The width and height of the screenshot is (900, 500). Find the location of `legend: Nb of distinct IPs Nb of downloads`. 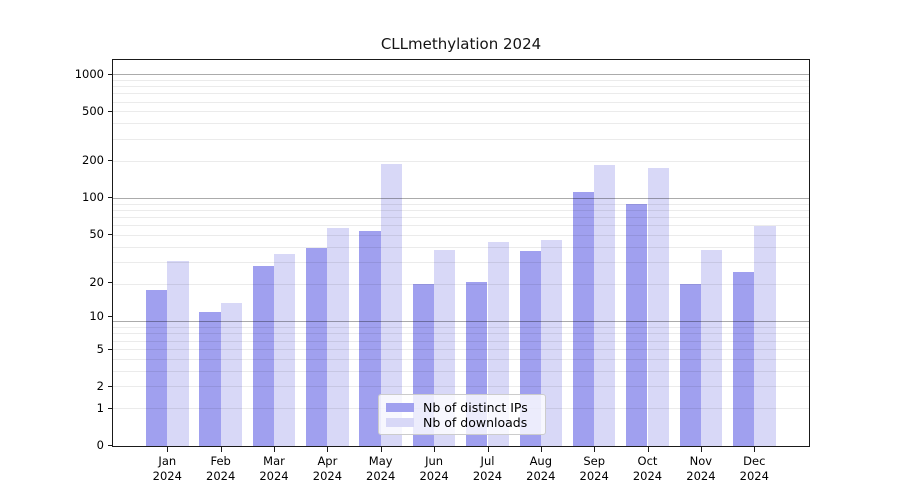

legend: Nb of distinct IPs Nb of downloads is located at coordinates (462, 414).